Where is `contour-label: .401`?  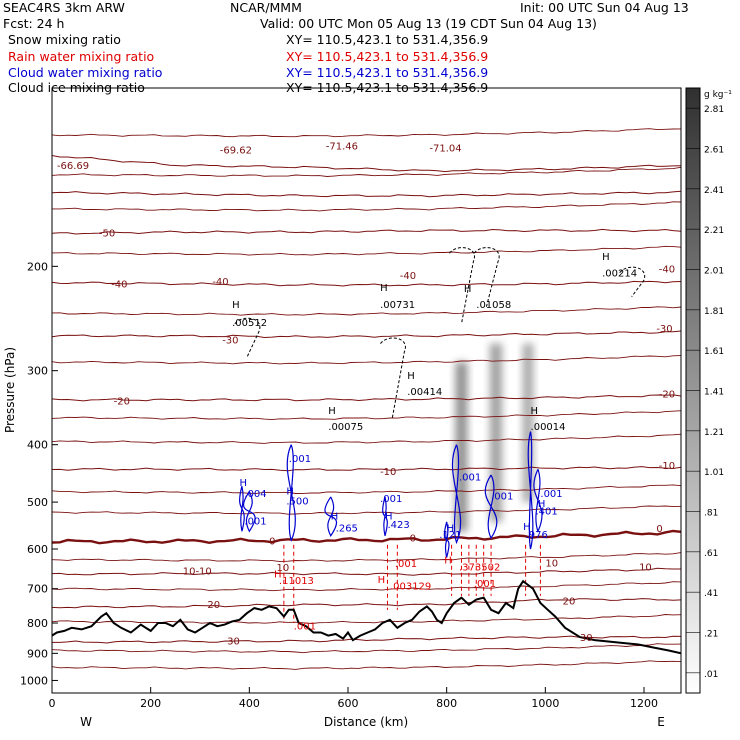 contour-label: .401 is located at coordinates (546, 512).